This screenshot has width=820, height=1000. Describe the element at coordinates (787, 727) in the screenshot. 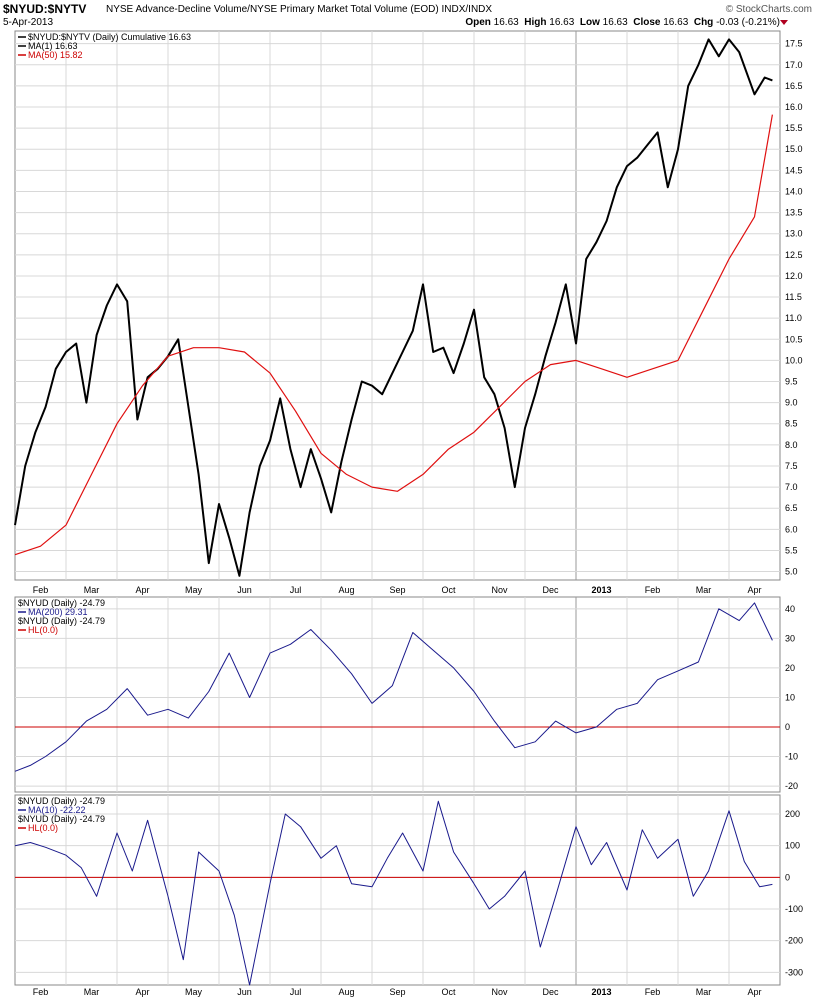

I see `y-tick-label: 0` at that location.